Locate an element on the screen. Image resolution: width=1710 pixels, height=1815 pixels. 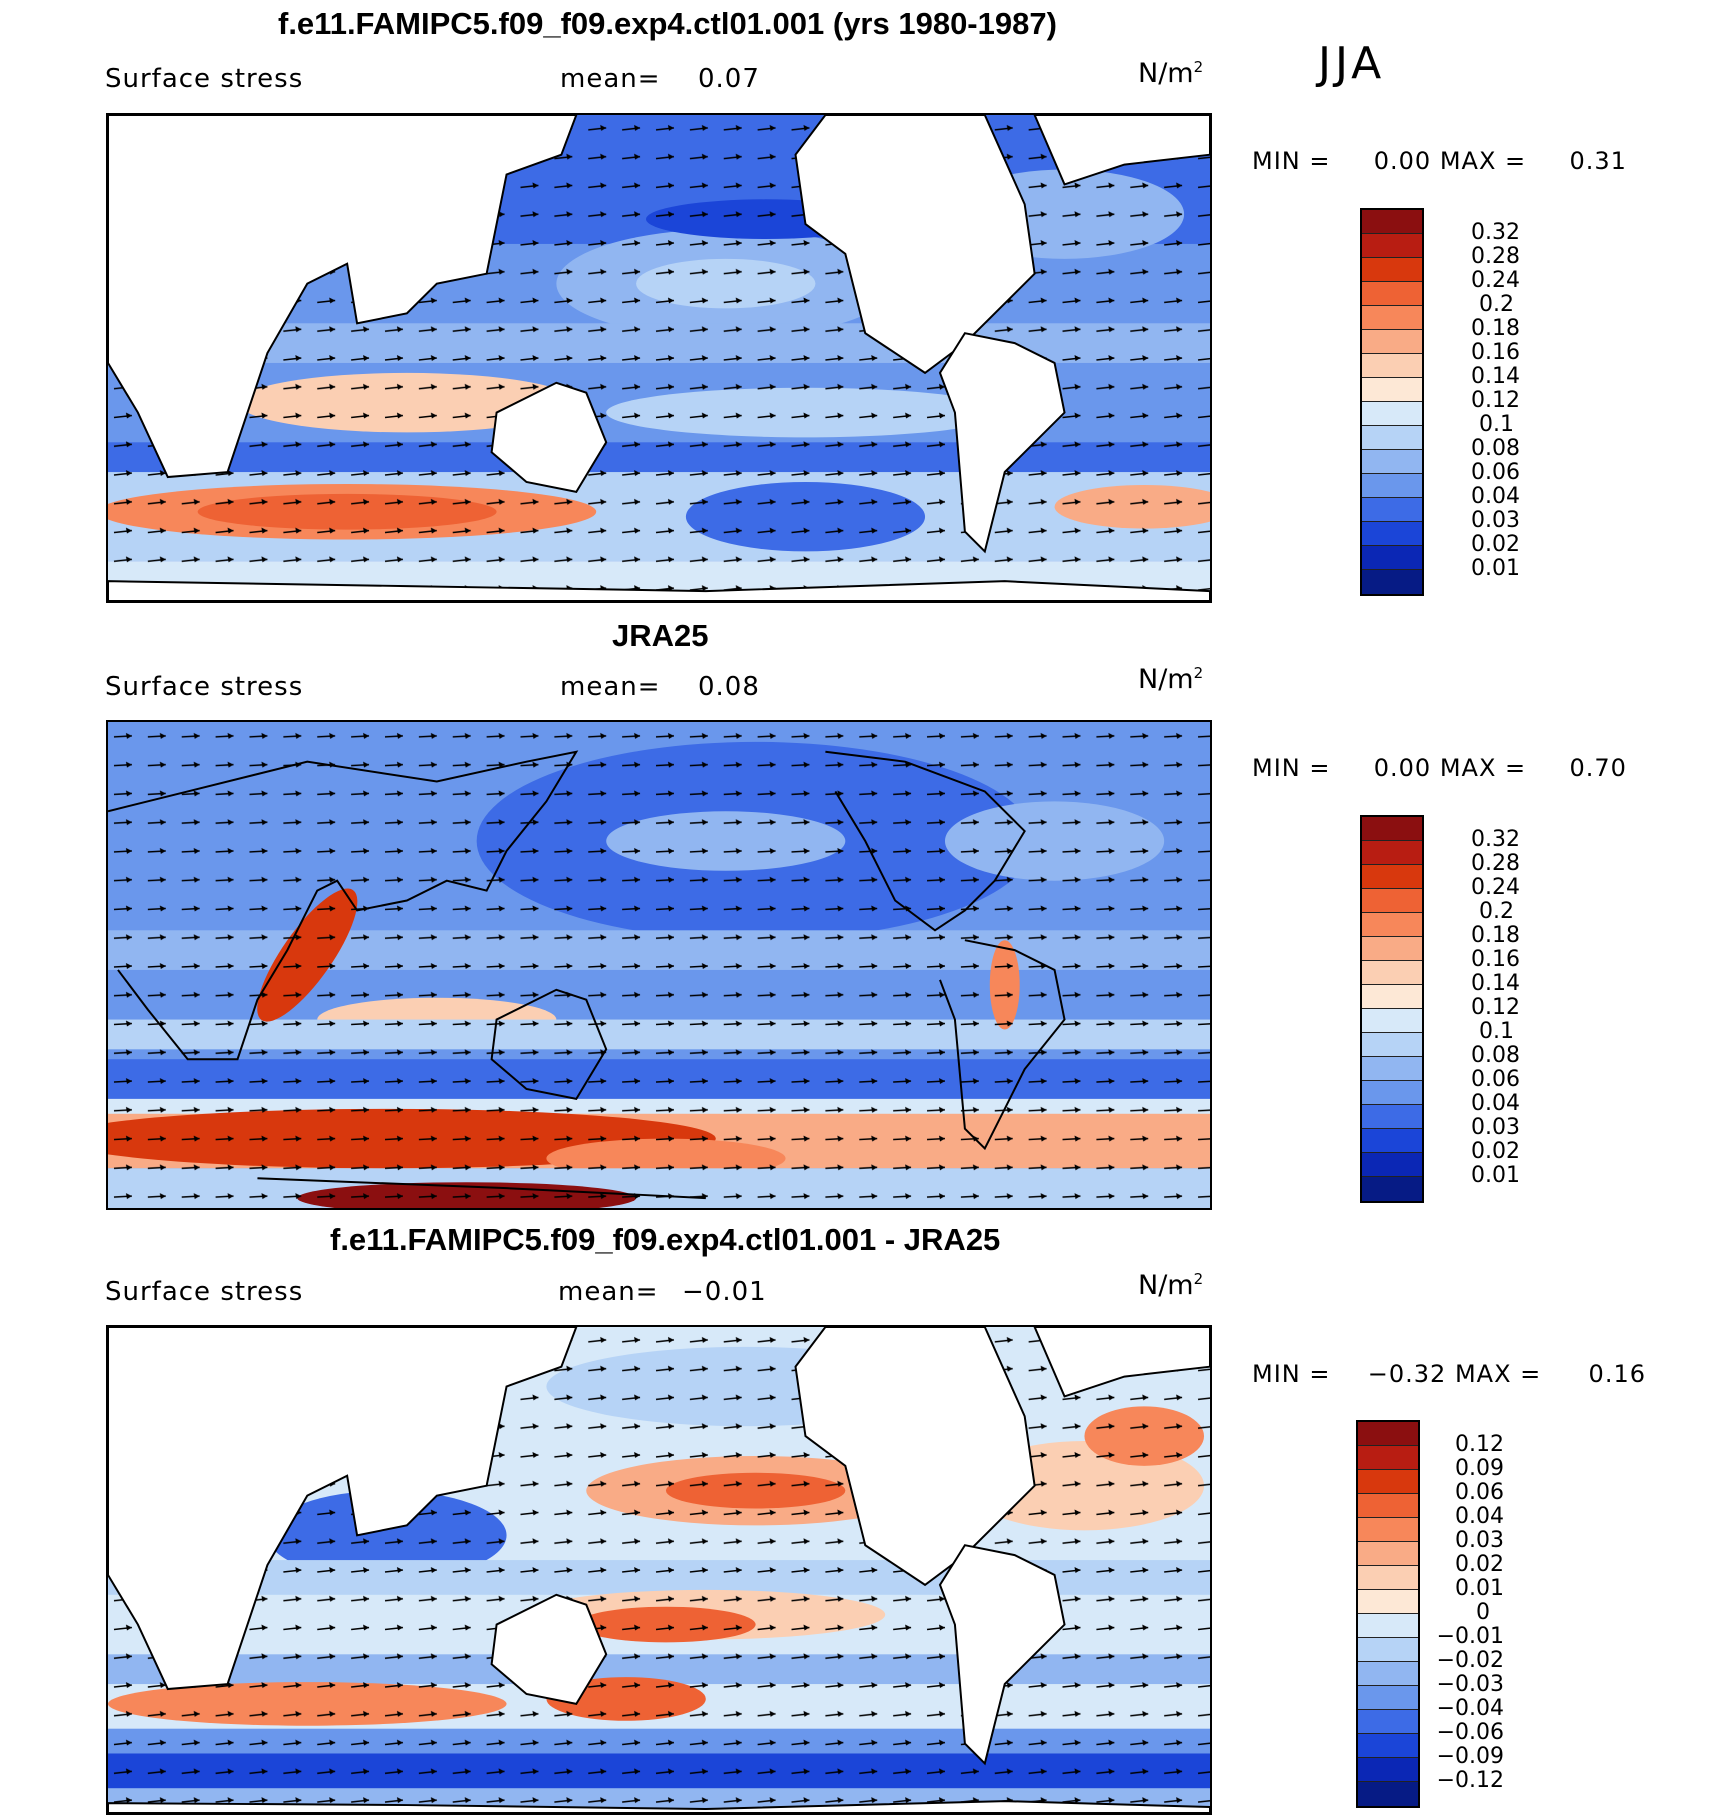
colorbar-tick-label: 0.18 is located at coordinates (1495, 328).